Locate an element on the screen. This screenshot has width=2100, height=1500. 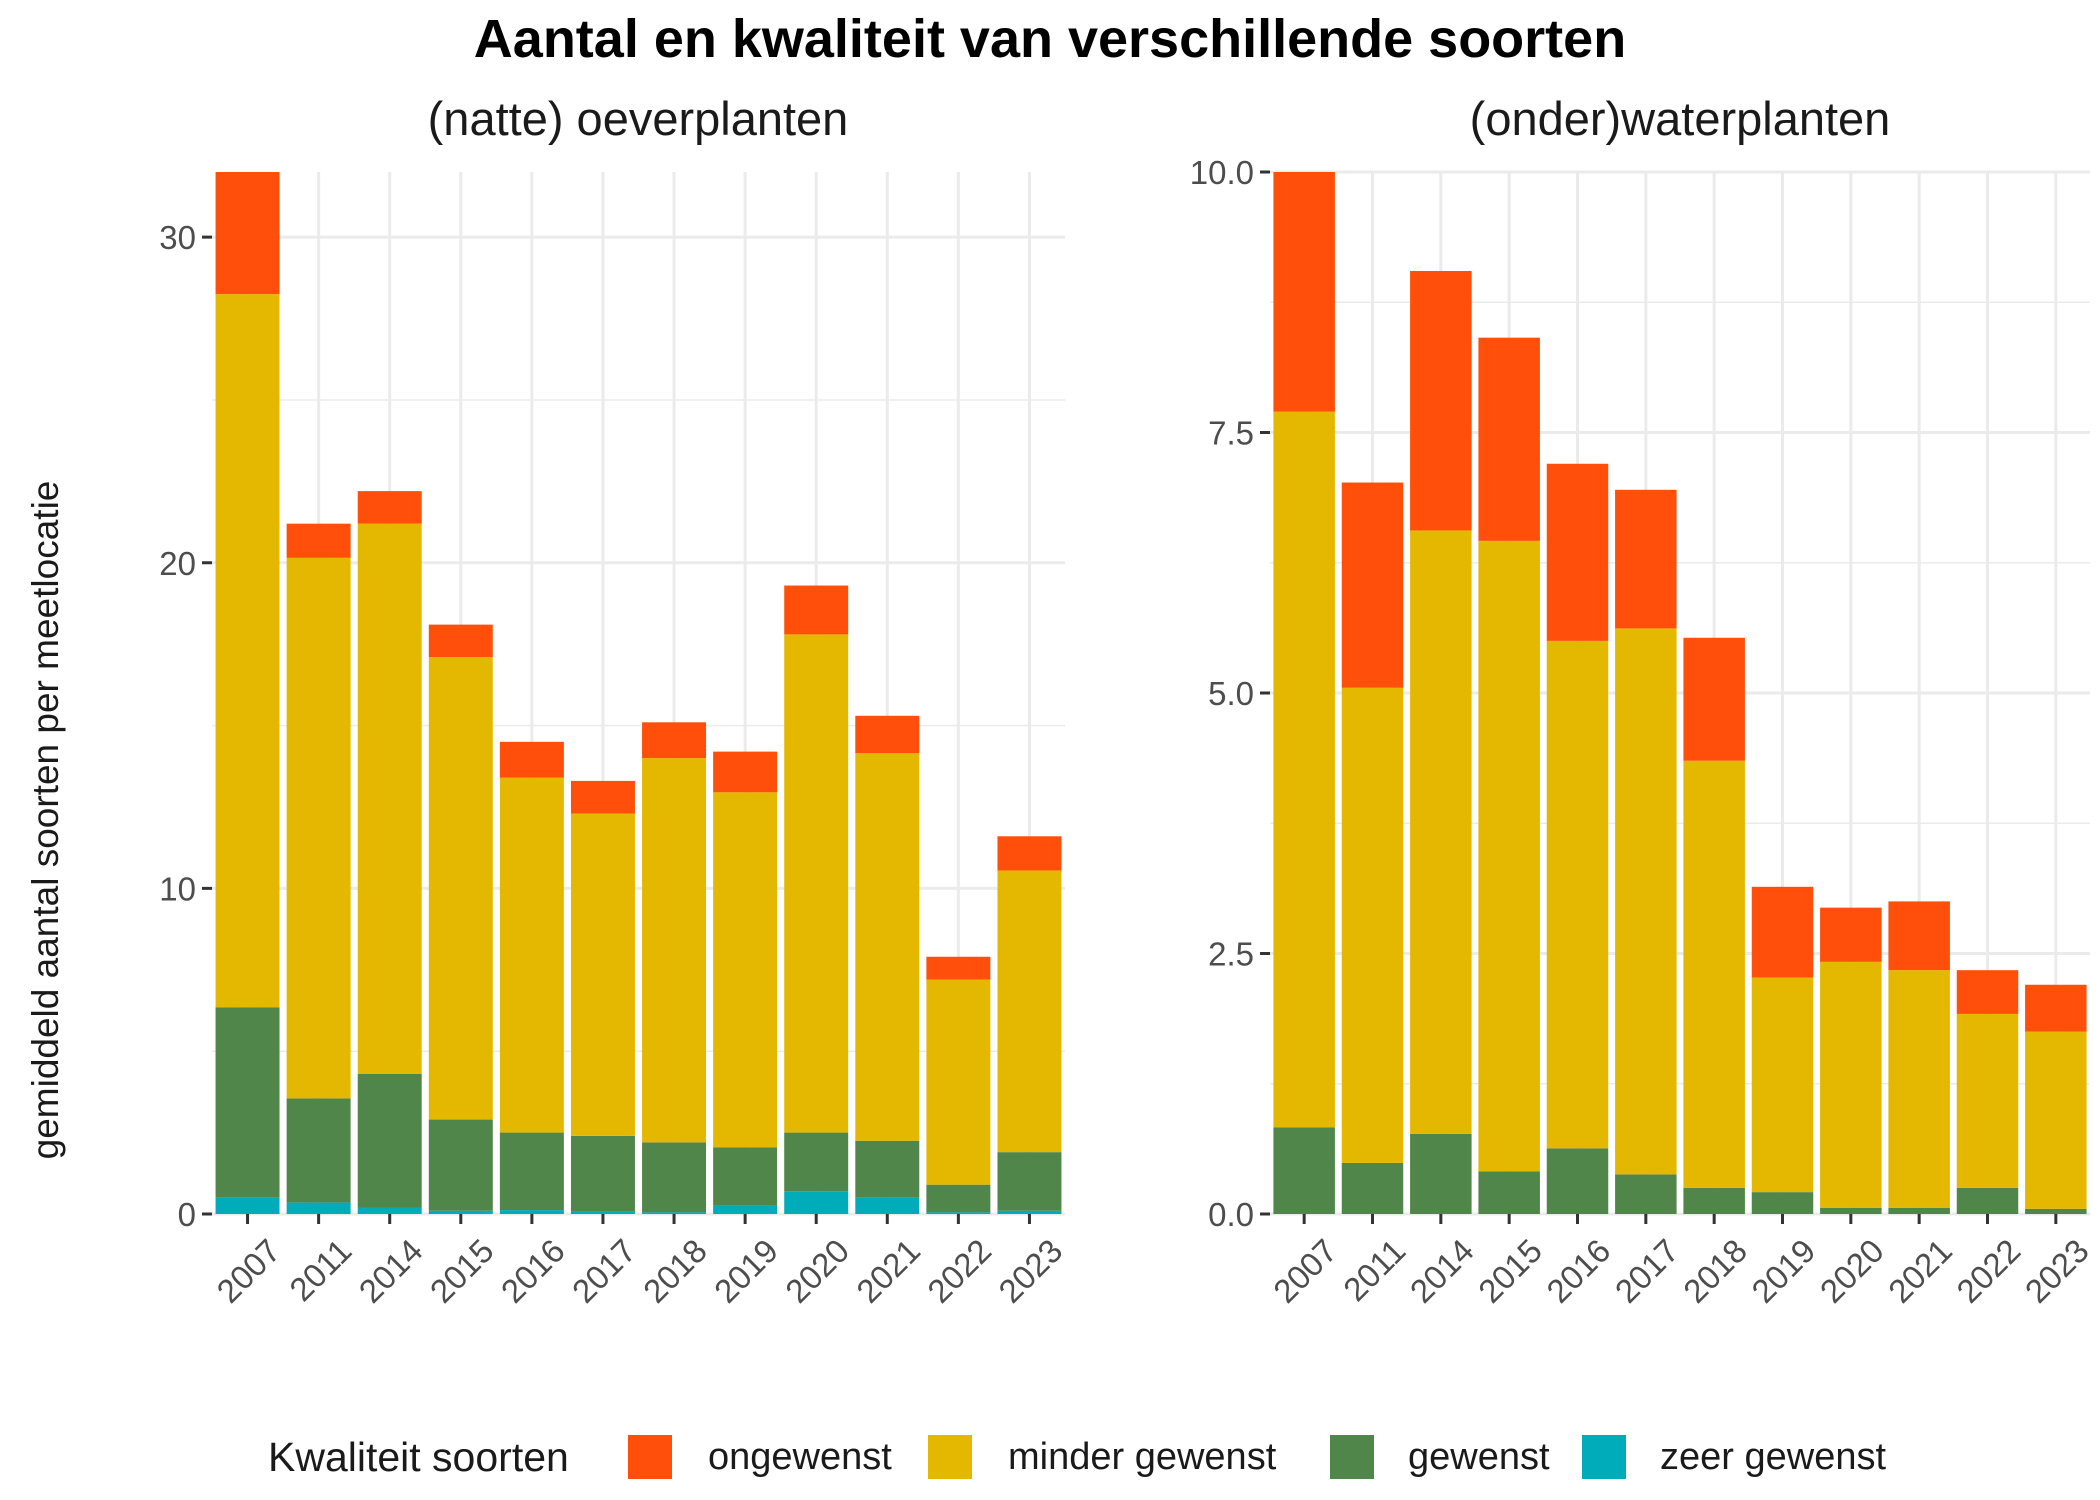
legend-label-minder-gewenst: minder gewenst is located at coordinates (1142, 1457).